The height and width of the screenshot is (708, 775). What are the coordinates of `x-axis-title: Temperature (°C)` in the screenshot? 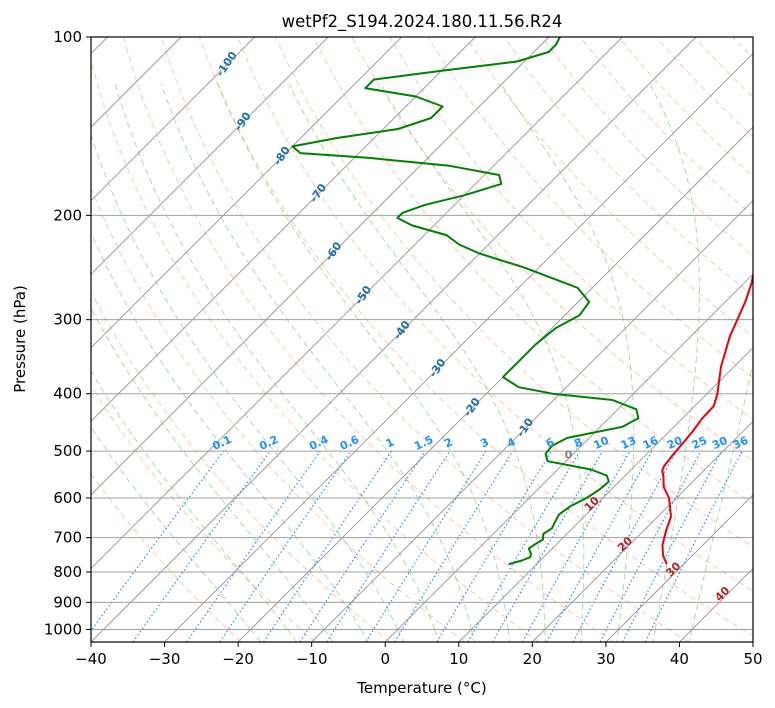 It's located at (421, 688).